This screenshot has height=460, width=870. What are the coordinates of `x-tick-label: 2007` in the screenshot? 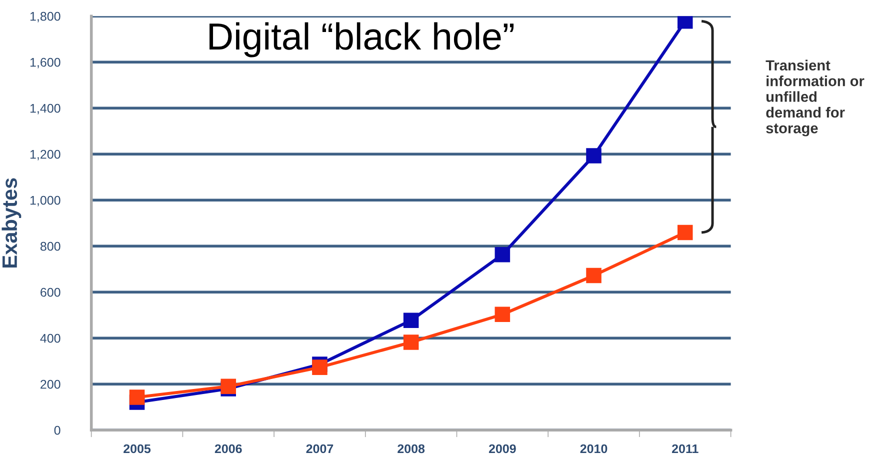 It's located at (320, 449).